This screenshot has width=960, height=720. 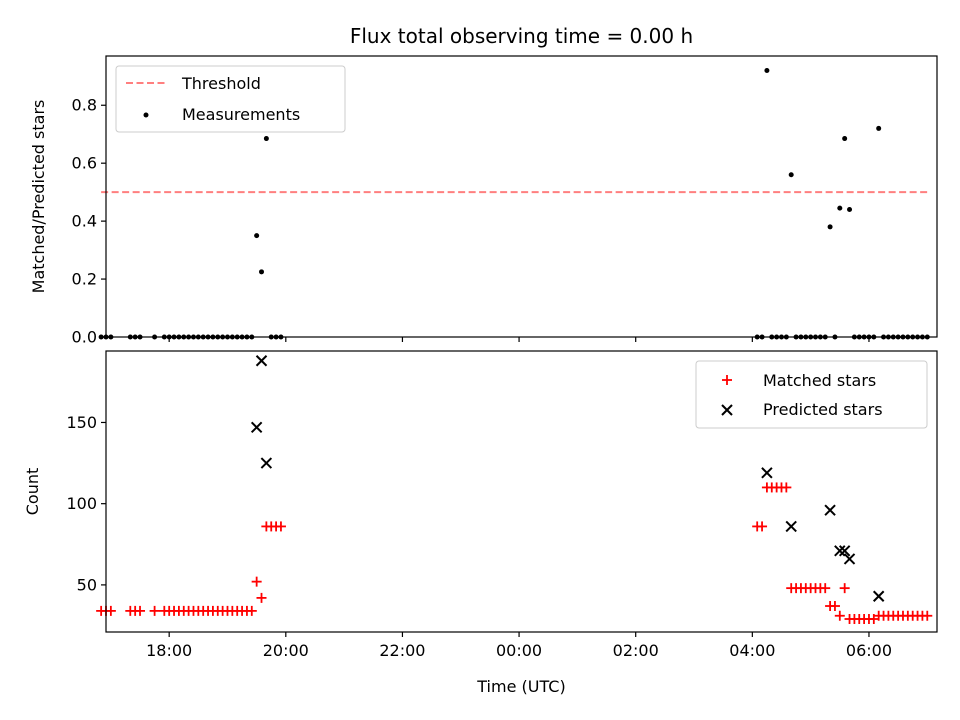 I want to click on y-axis-label-ratio: Matched/Predicted stars, so click(x=38, y=197).